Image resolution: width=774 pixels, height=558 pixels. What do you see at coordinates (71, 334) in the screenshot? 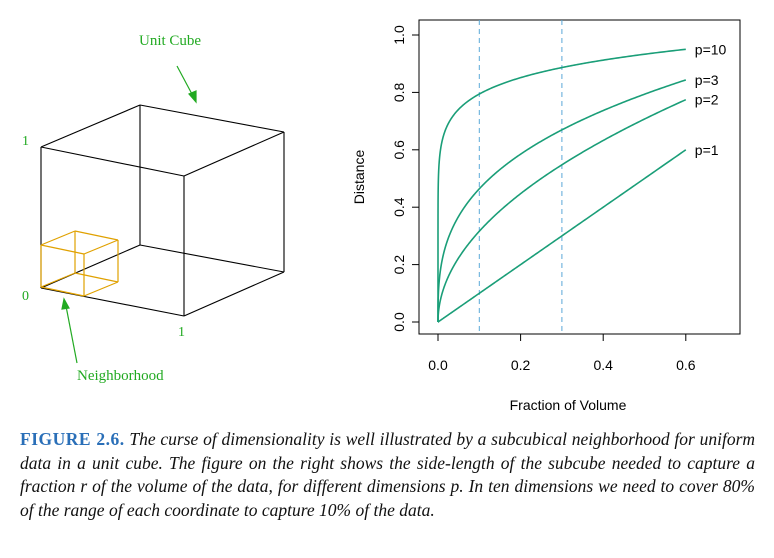
I see `neighborhood-arrow` at bounding box center [71, 334].